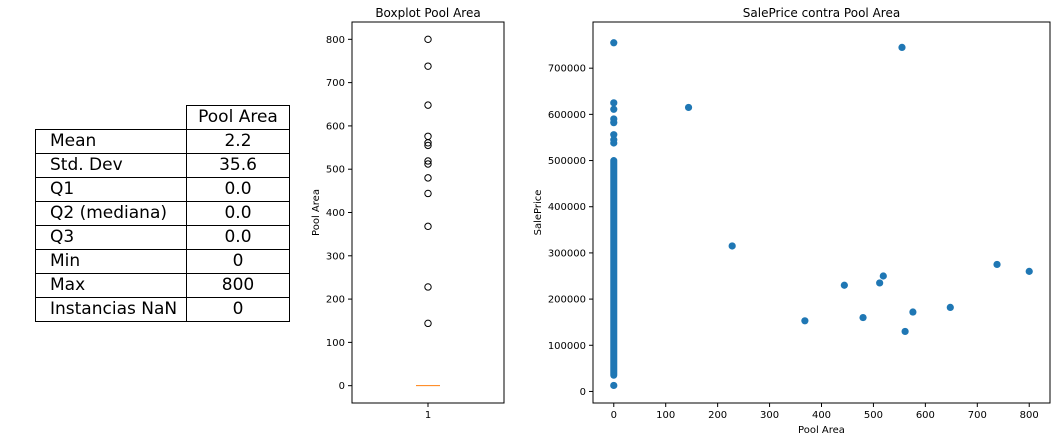 Image resolution: width=1060 pixels, height=441 pixels. Describe the element at coordinates (925, 415) in the screenshot. I see `scatter-x-tick-label: 600` at that location.